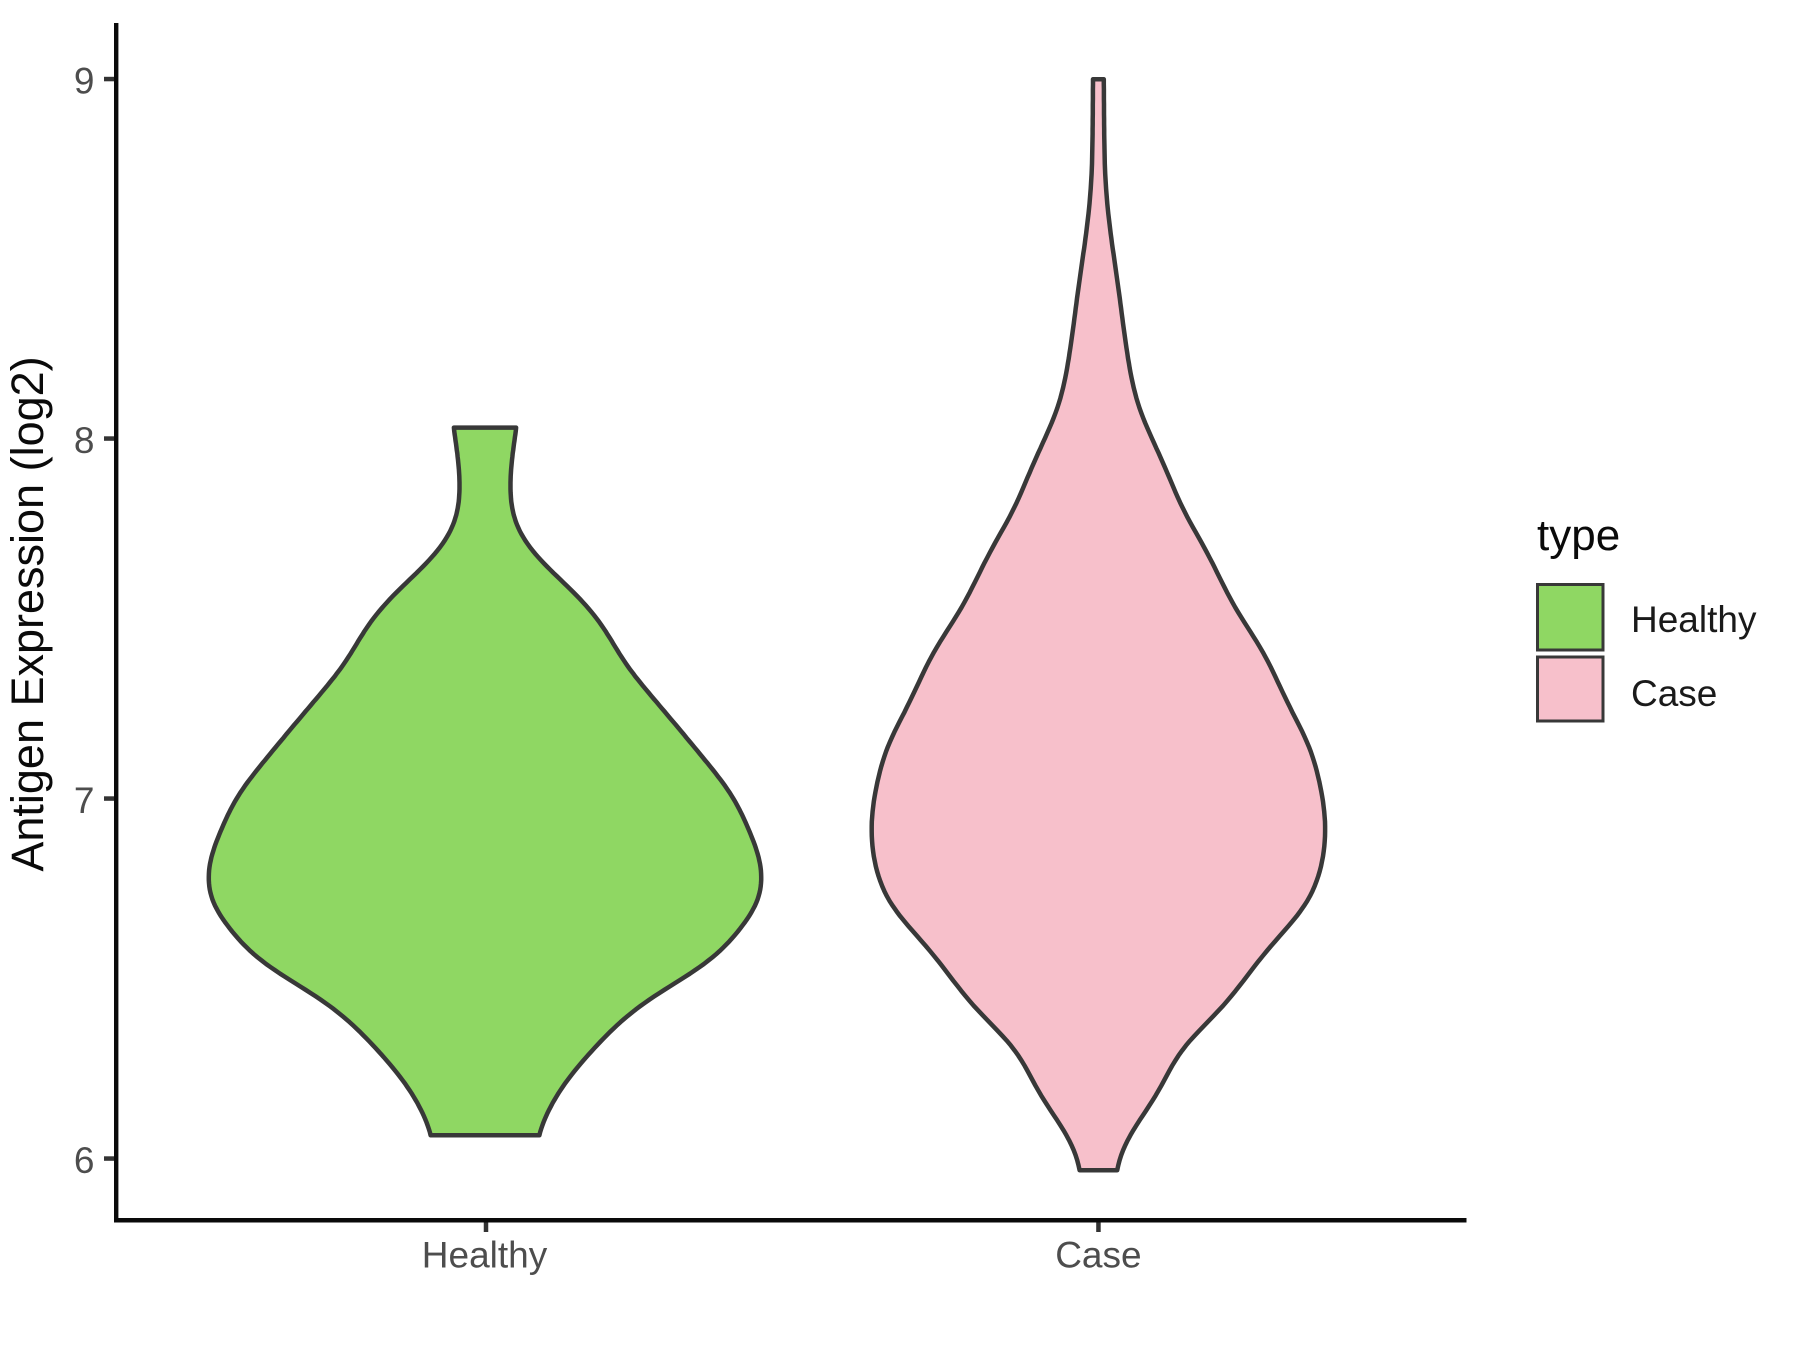  Describe the element at coordinates (1578, 535) in the screenshot. I see `svg-text: type` at that location.